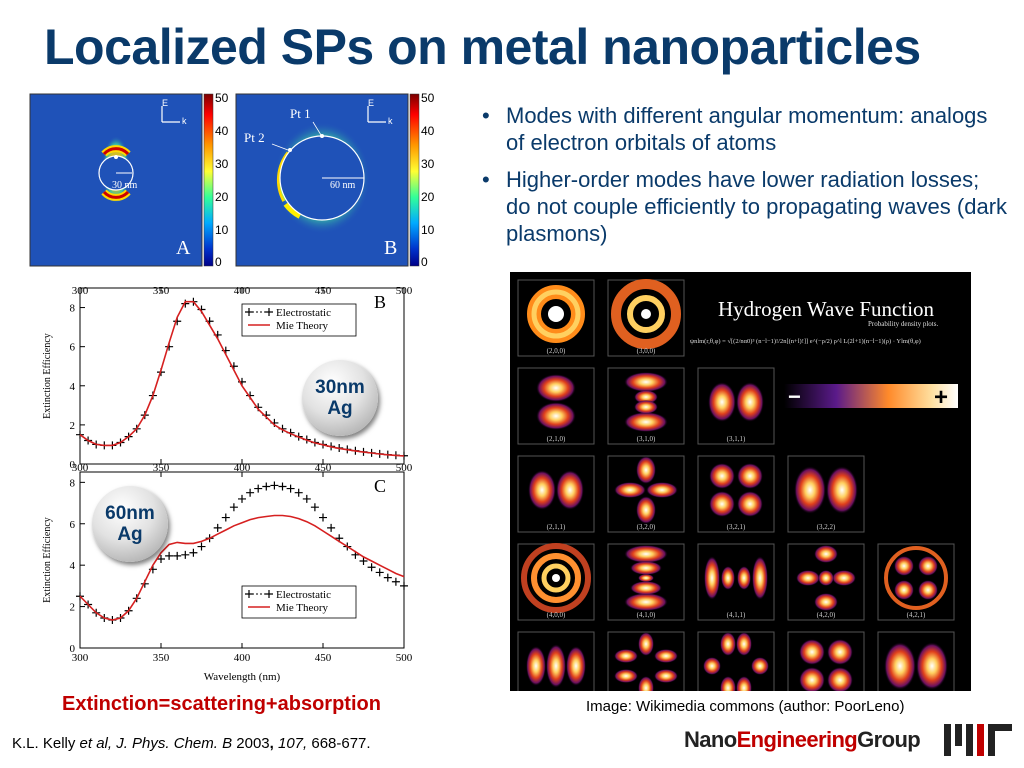 Image resolution: width=1024 pixels, height=768 pixels. I want to click on orbitals-title: Hydrogen Wave Function, so click(826, 309).